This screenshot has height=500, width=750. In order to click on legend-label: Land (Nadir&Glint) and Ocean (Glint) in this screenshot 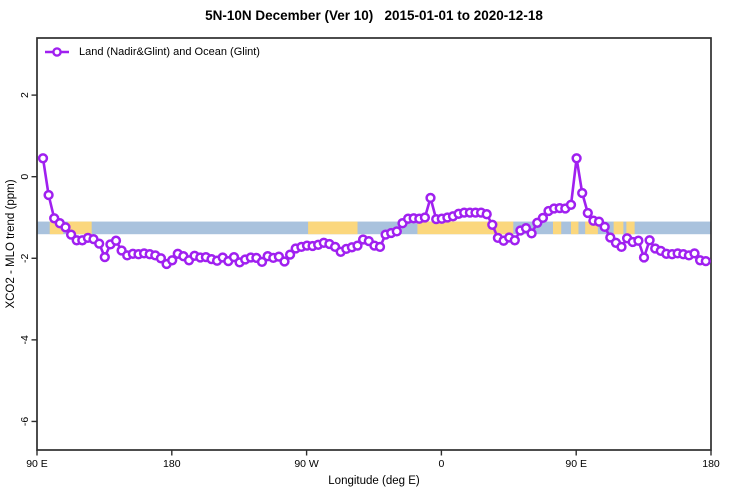, I will do `click(169, 52)`.